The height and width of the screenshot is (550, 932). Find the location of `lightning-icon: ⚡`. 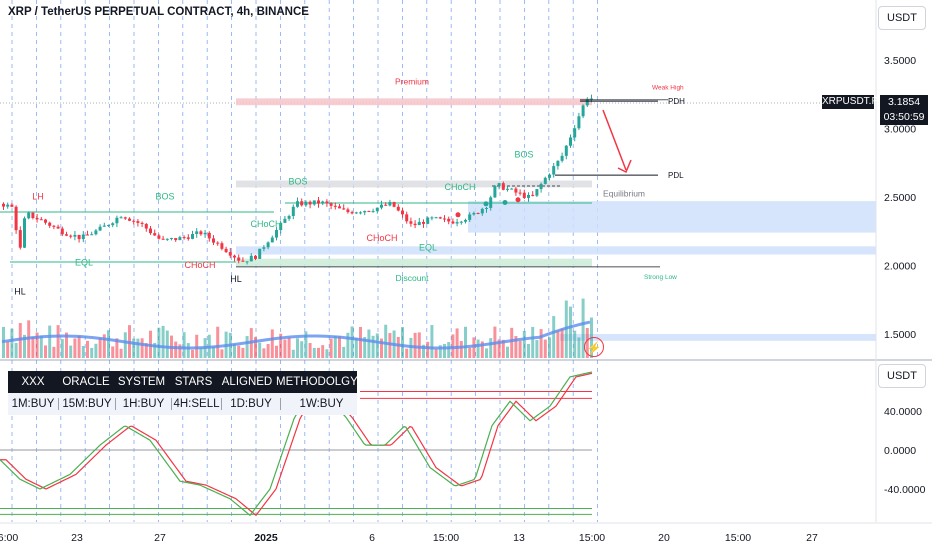

lightning-icon: ⚡ is located at coordinates (594, 347).